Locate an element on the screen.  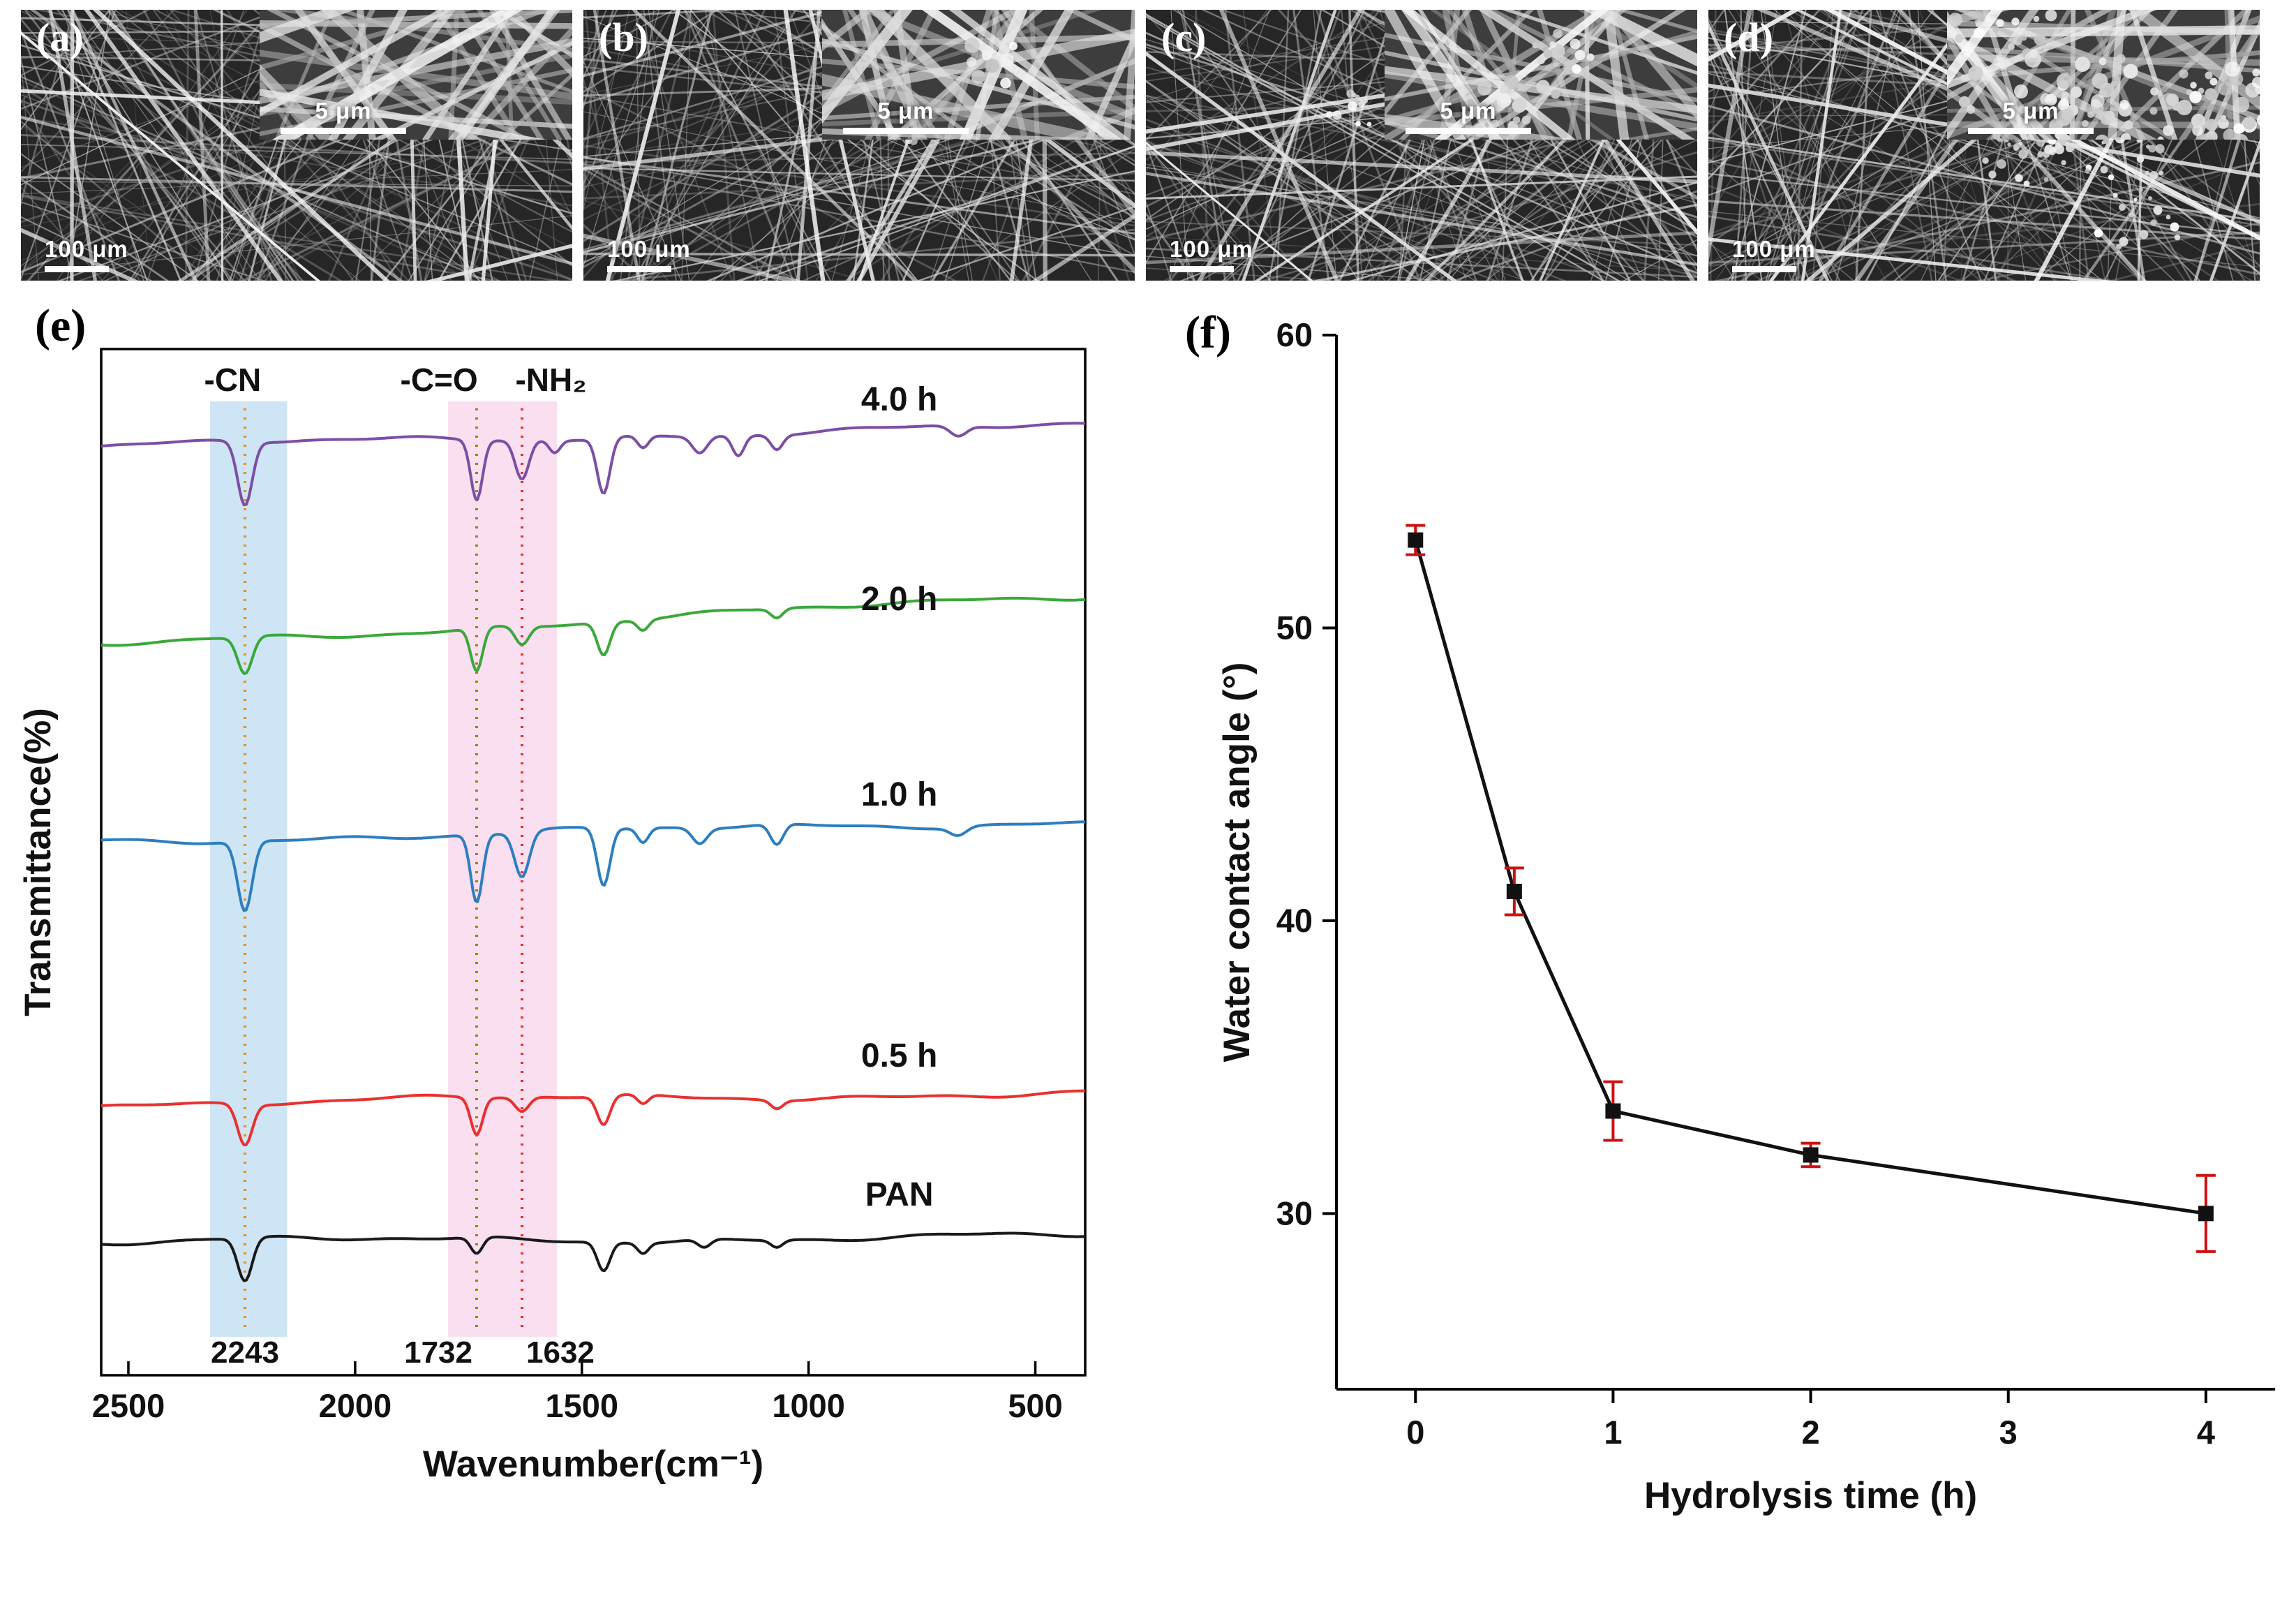
sem-inset-a: 5 μm is located at coordinates (416, 75).